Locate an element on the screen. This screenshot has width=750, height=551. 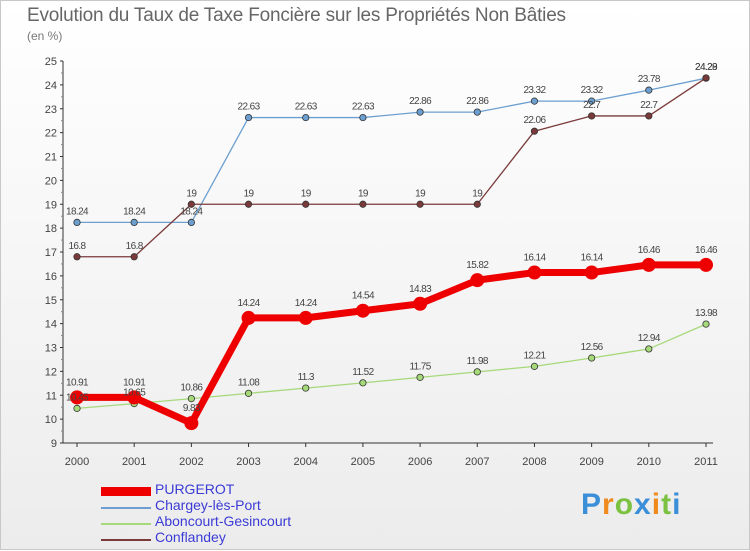
logo-letter: r is located at coordinates (608, 504).